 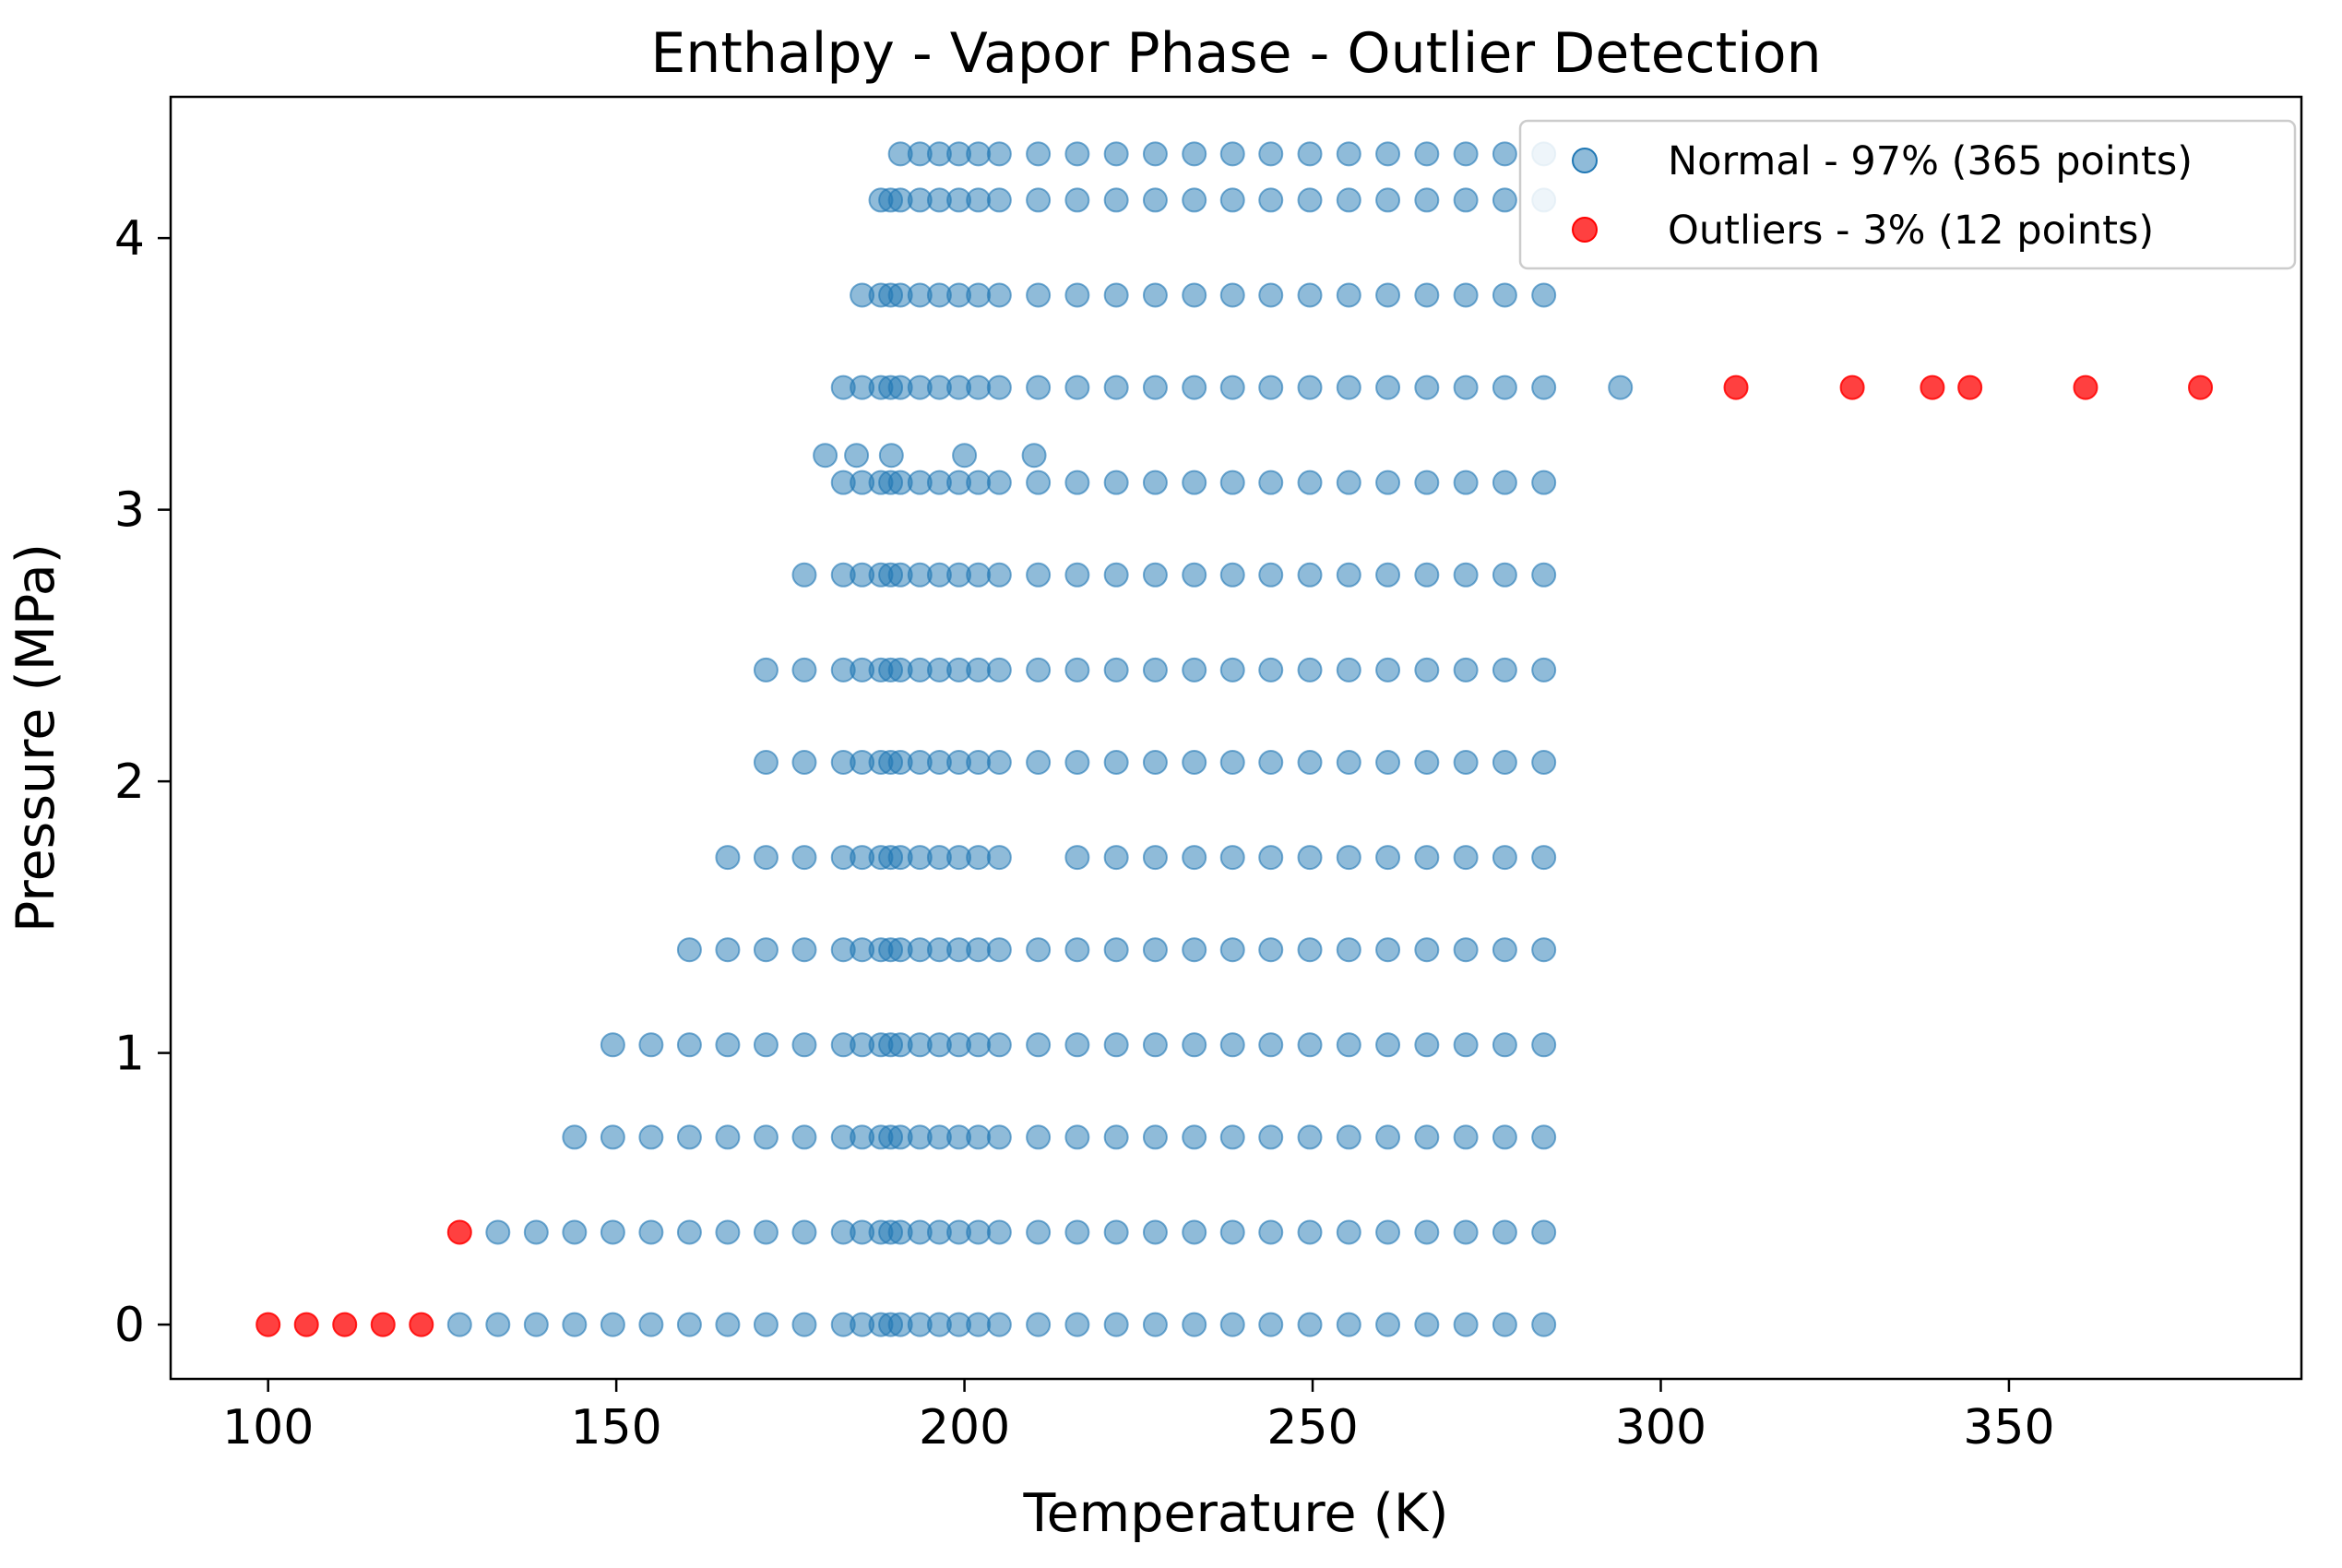 I want to click on x-tick-label: 350, so click(x=2008, y=1427).